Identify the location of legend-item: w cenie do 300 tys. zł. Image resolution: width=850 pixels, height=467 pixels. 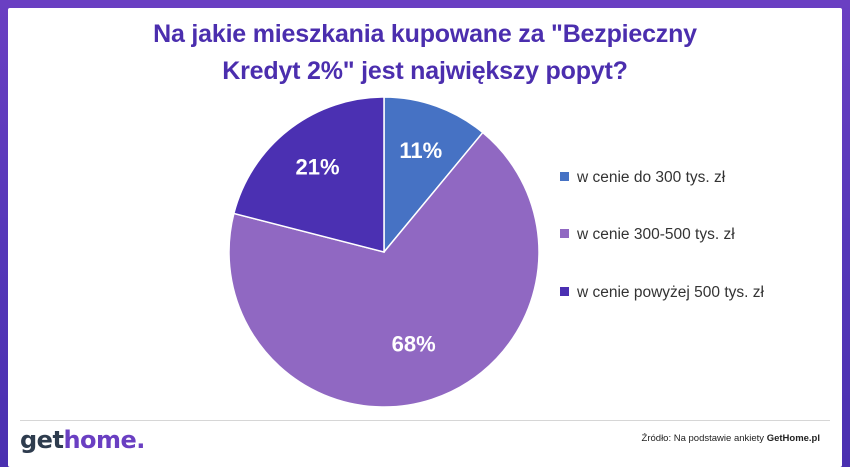
(642, 178).